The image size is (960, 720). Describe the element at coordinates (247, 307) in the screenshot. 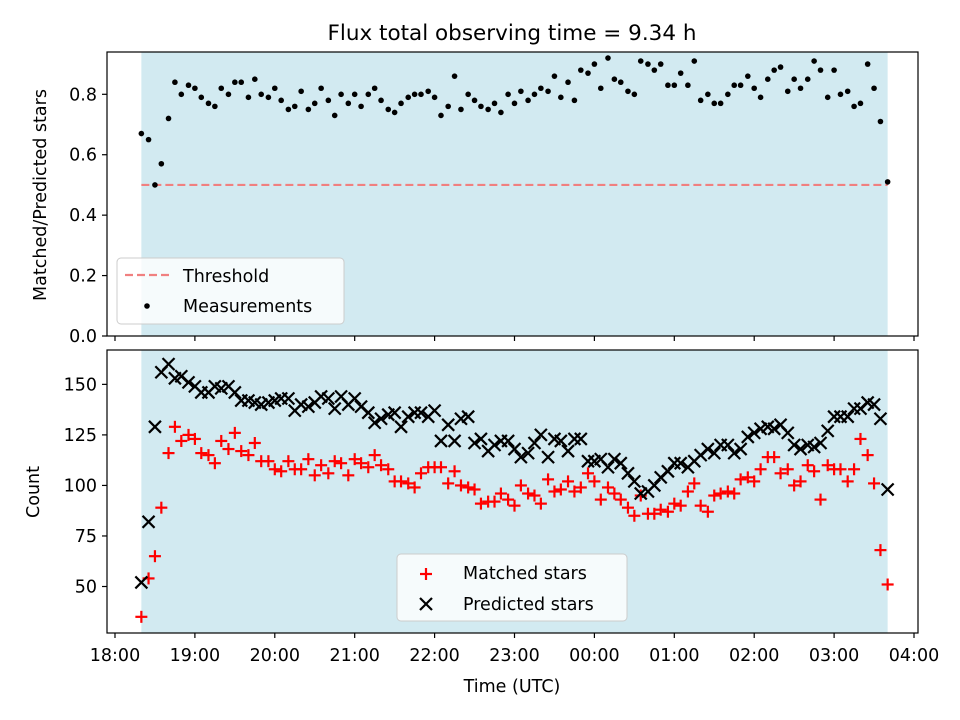

I see `legend-measurements-label: Measurements` at that location.